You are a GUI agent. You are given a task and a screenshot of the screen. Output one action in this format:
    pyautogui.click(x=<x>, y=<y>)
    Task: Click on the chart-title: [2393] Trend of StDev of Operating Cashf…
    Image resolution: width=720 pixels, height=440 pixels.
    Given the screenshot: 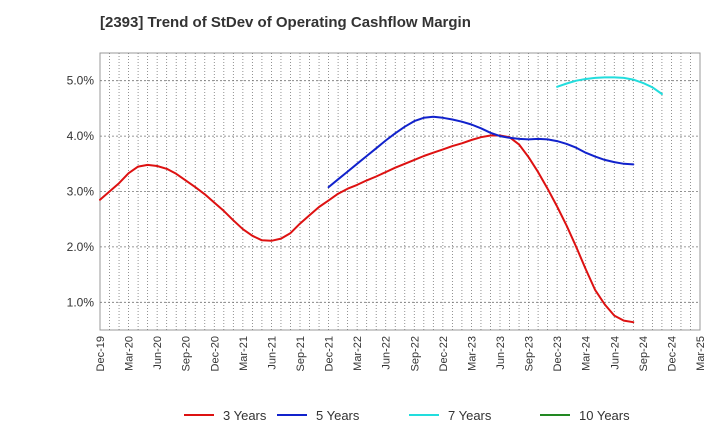 What is the action you would take?
    pyautogui.click(x=285, y=22)
    